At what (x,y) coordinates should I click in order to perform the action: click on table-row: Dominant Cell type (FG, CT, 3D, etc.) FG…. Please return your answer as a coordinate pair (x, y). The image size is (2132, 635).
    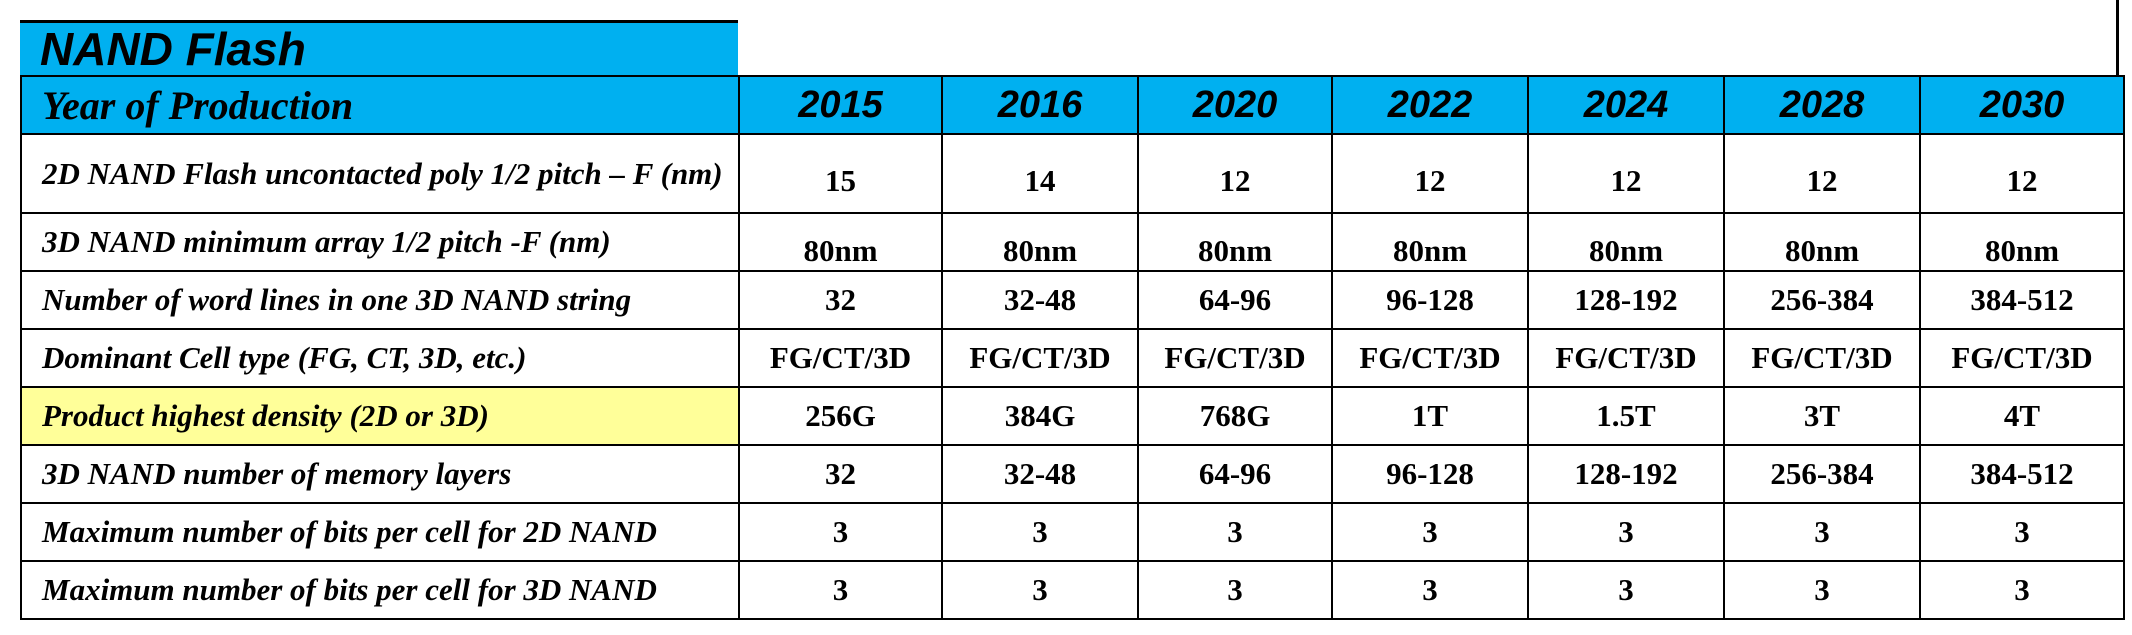
    Looking at the image, I should click on (1072, 358).